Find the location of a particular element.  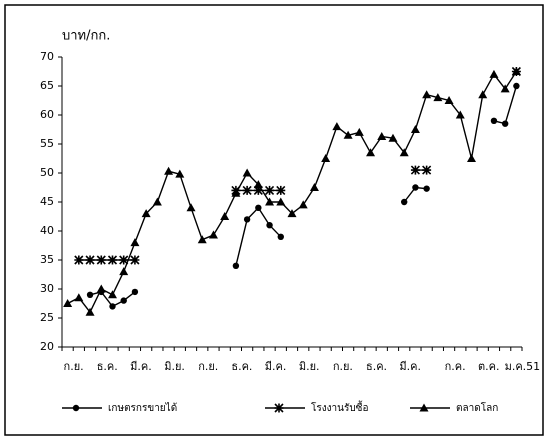

legend-label: ตลาดโลก is located at coordinates (477, 407).